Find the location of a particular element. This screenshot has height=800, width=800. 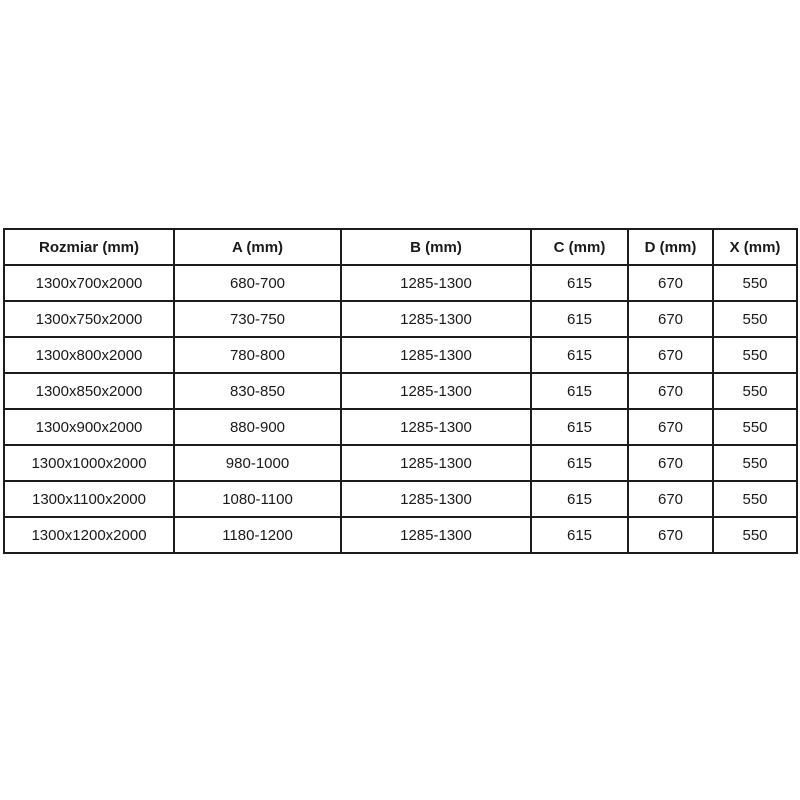

cell-a: 980-1000 is located at coordinates (257, 463).